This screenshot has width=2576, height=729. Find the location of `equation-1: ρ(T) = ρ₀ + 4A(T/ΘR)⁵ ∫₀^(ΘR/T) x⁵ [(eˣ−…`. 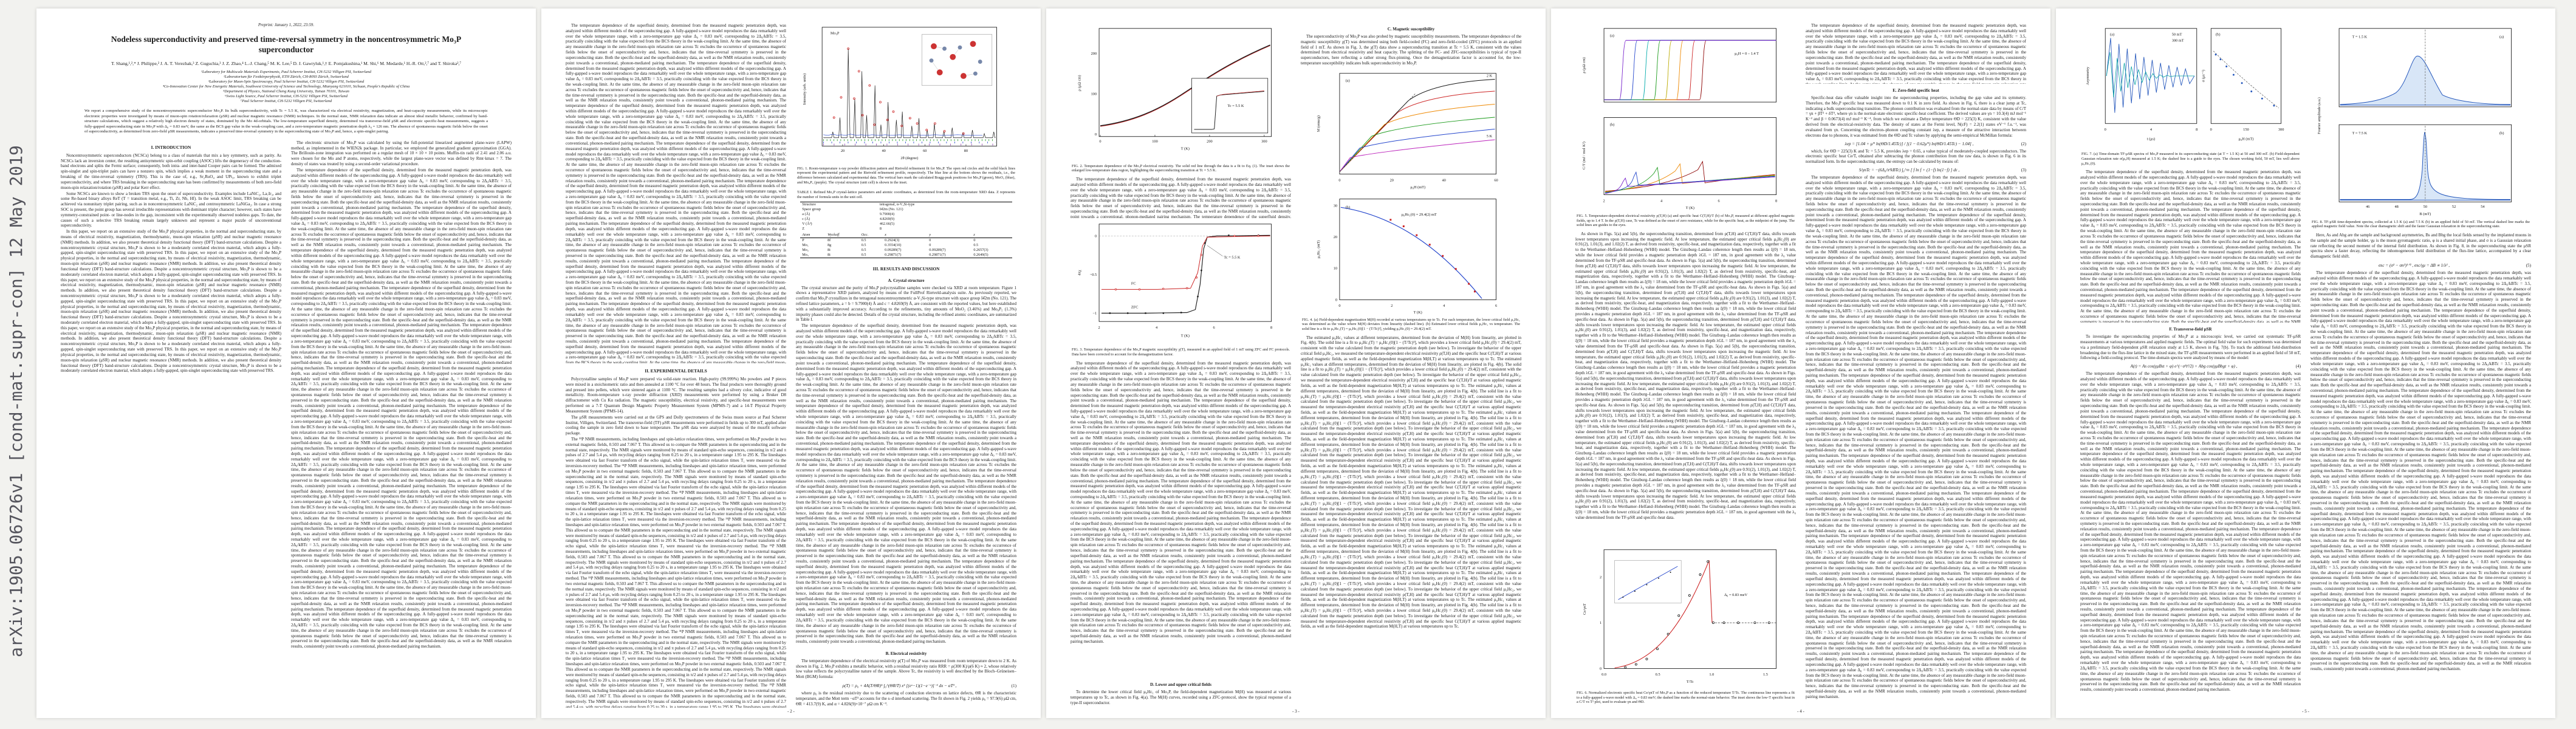

equation-1: ρ(T) = ρ₀ + 4A(T/ΘR)⁵ ∫₀^(ΘR/T) x⁵ [(eˣ−… is located at coordinates (906, 686).